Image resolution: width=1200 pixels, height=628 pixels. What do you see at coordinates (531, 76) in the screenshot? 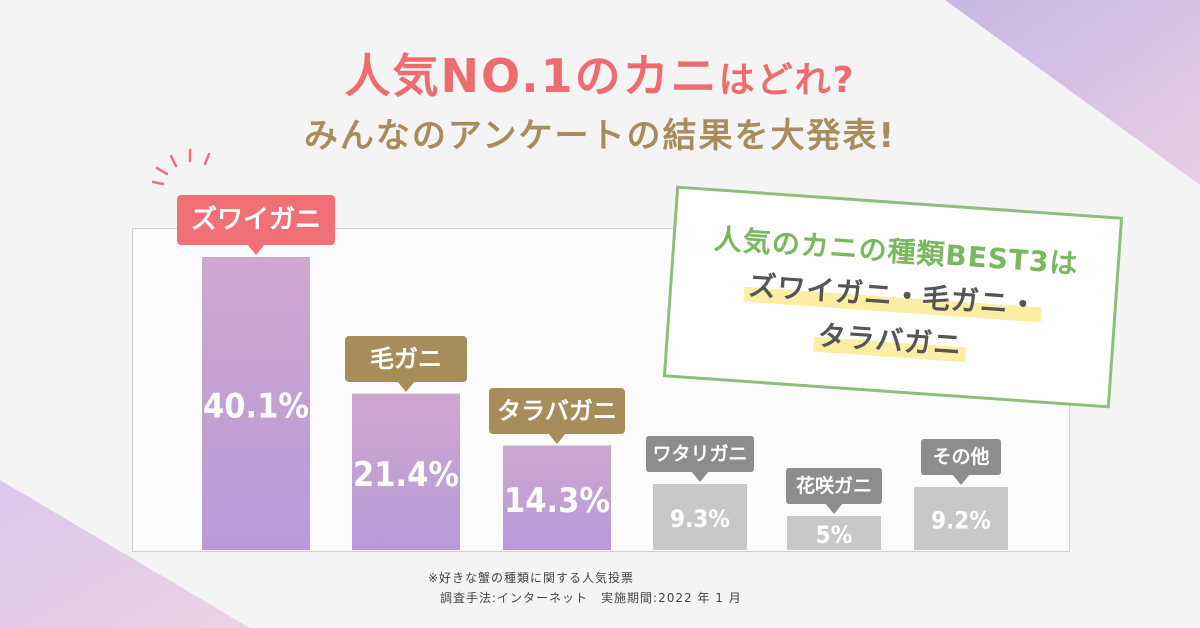
I see `title-main: 人気NO.1のカニ` at bounding box center [531, 76].